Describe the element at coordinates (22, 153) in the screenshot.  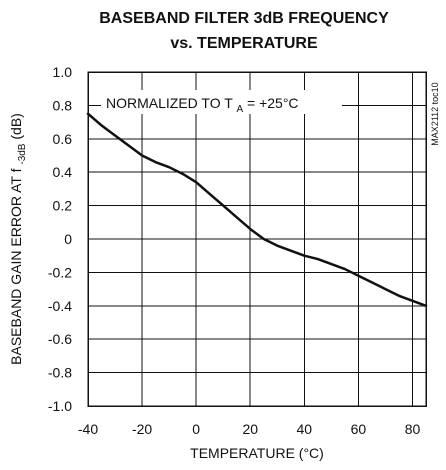
I see `y-axis-label-subscript: -3dB` at that location.